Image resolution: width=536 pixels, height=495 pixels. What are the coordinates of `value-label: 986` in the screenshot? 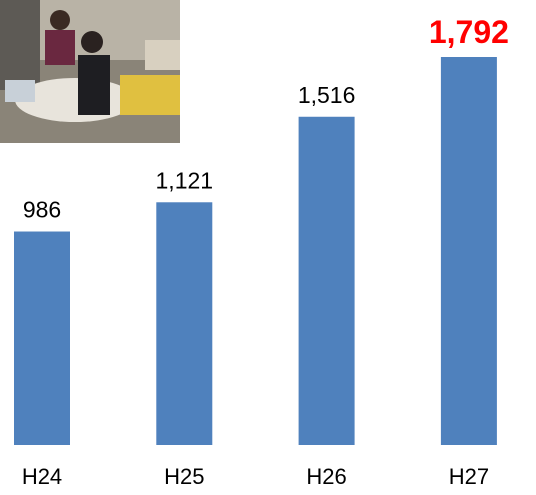 It's located at (42, 210).